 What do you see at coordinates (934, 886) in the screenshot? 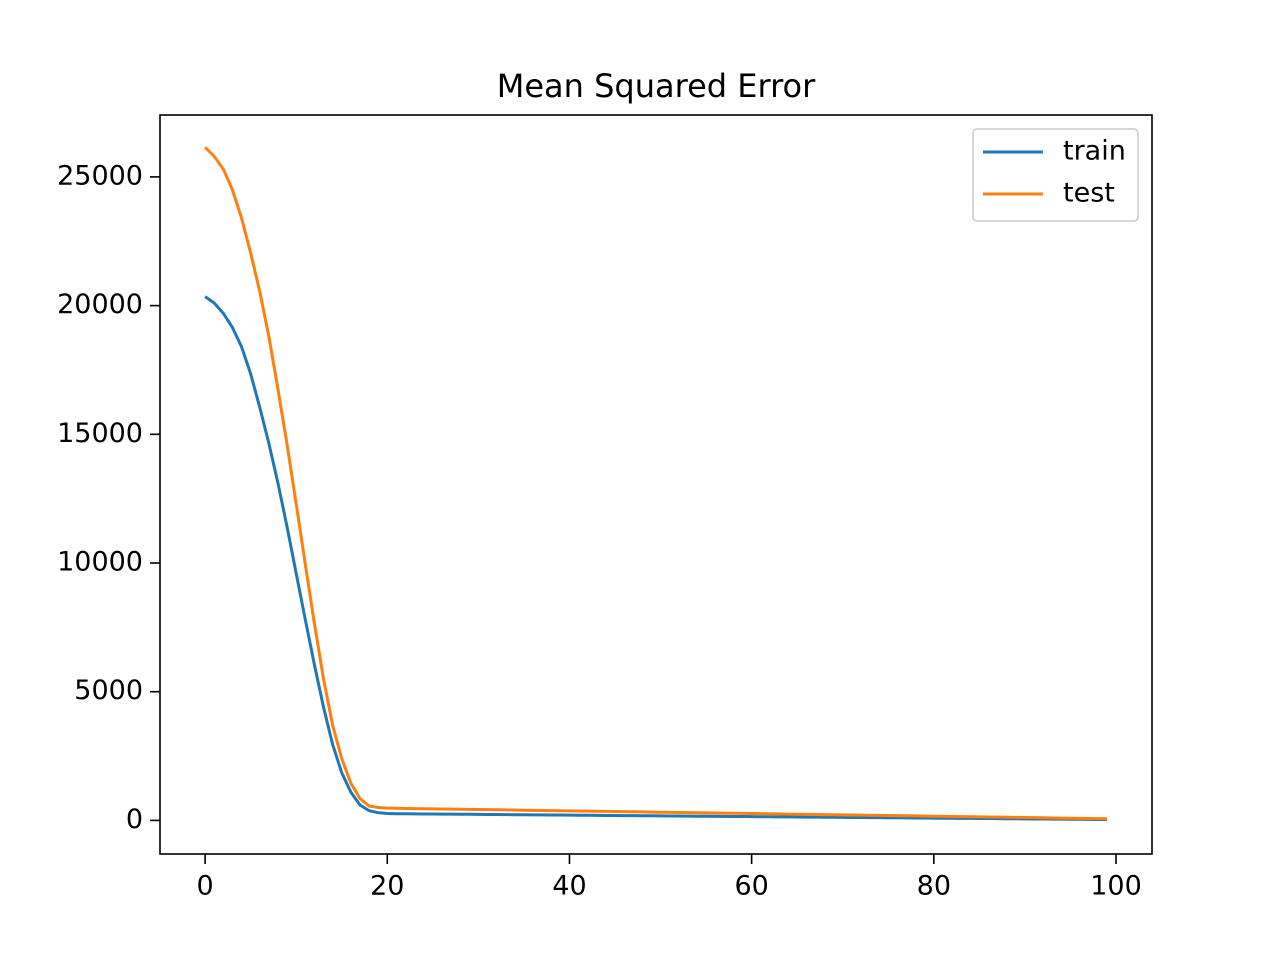
I see `x-tick-label: 80` at bounding box center [934, 886].